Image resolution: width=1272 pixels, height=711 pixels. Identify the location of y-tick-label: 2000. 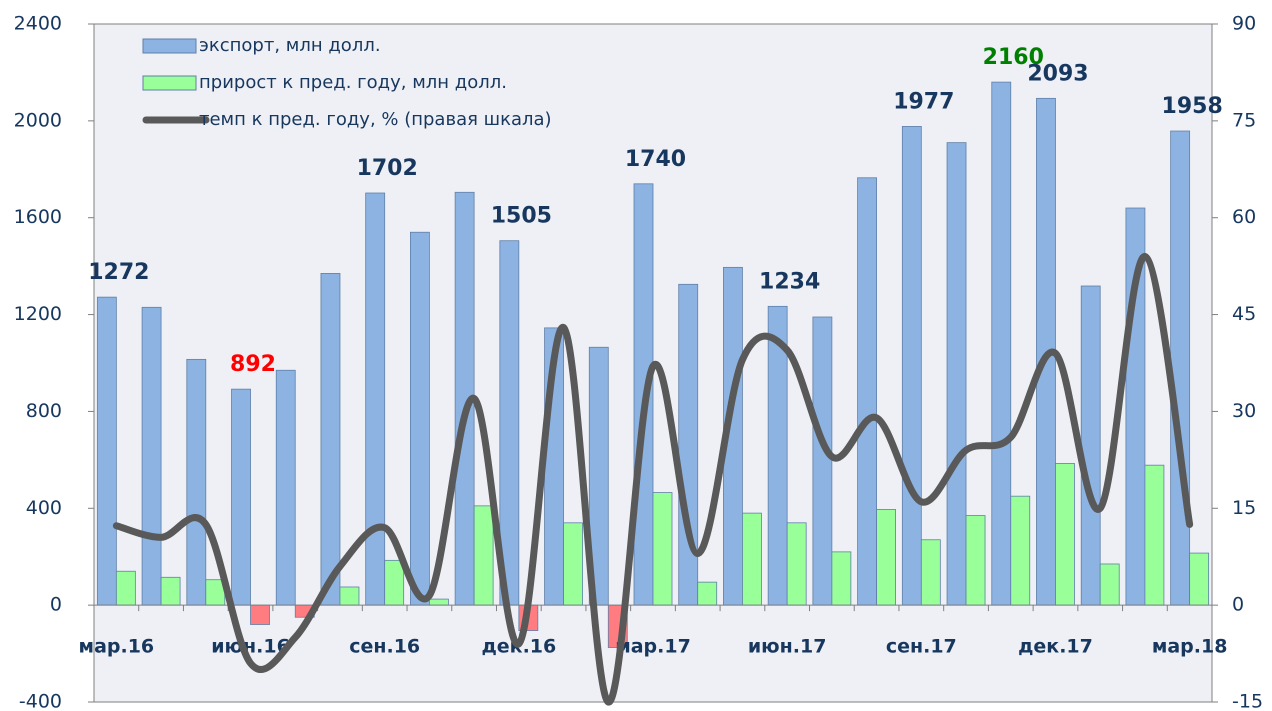
(38, 120).